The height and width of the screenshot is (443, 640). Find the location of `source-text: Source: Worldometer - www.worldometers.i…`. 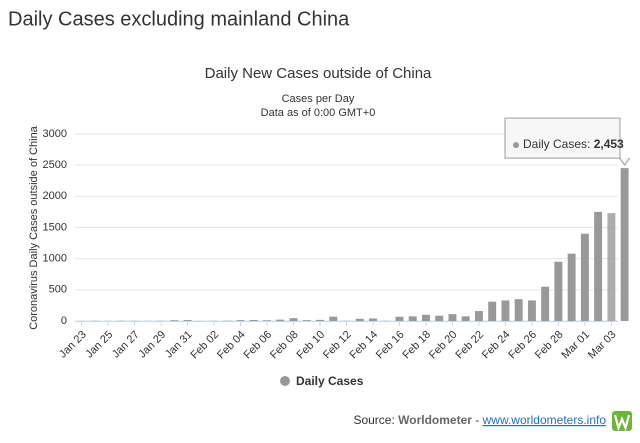

source-text: Source: Worldometer - www.worldometers.i… is located at coordinates (479, 420).